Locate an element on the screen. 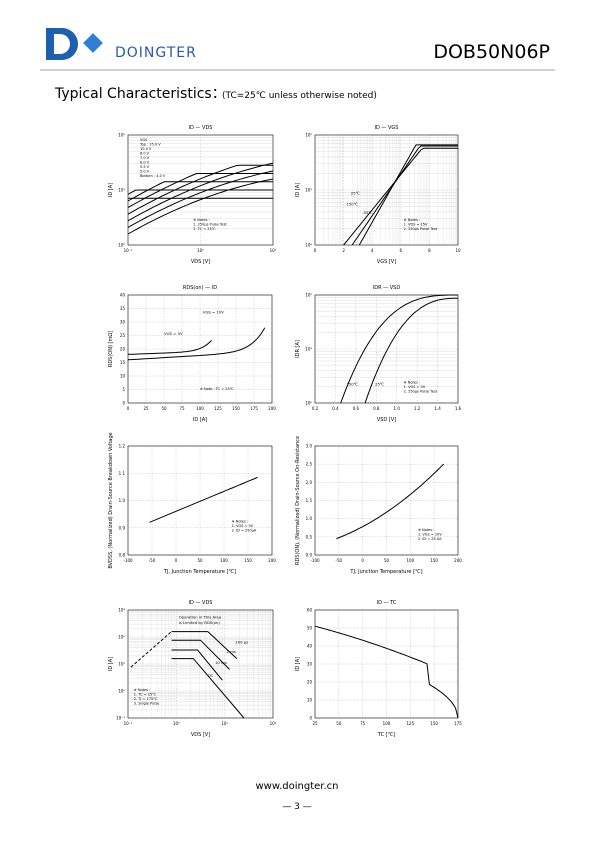 This screenshot has height=842, width=595. curve-label: 150℃ is located at coordinates (352, 203).